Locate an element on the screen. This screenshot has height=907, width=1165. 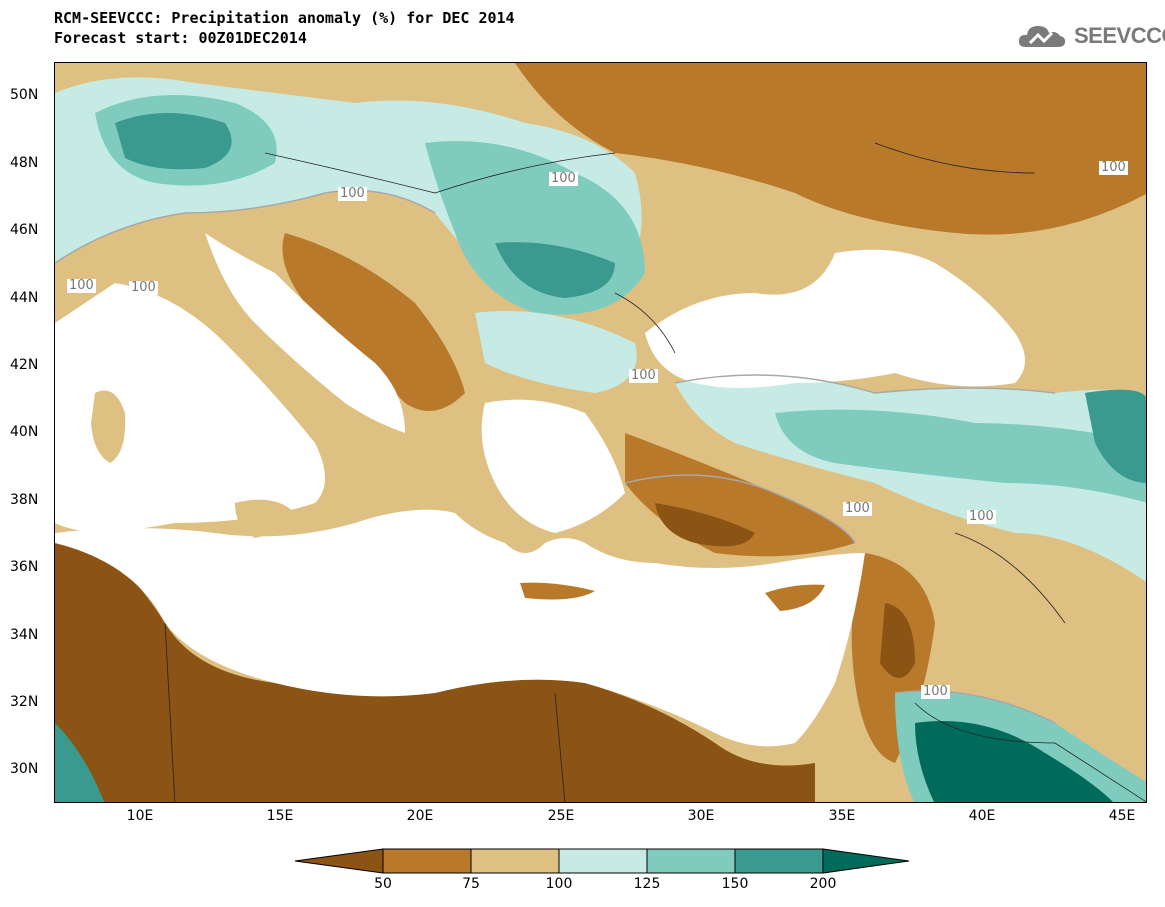
lon-label: 25E is located at coordinates (561, 816).